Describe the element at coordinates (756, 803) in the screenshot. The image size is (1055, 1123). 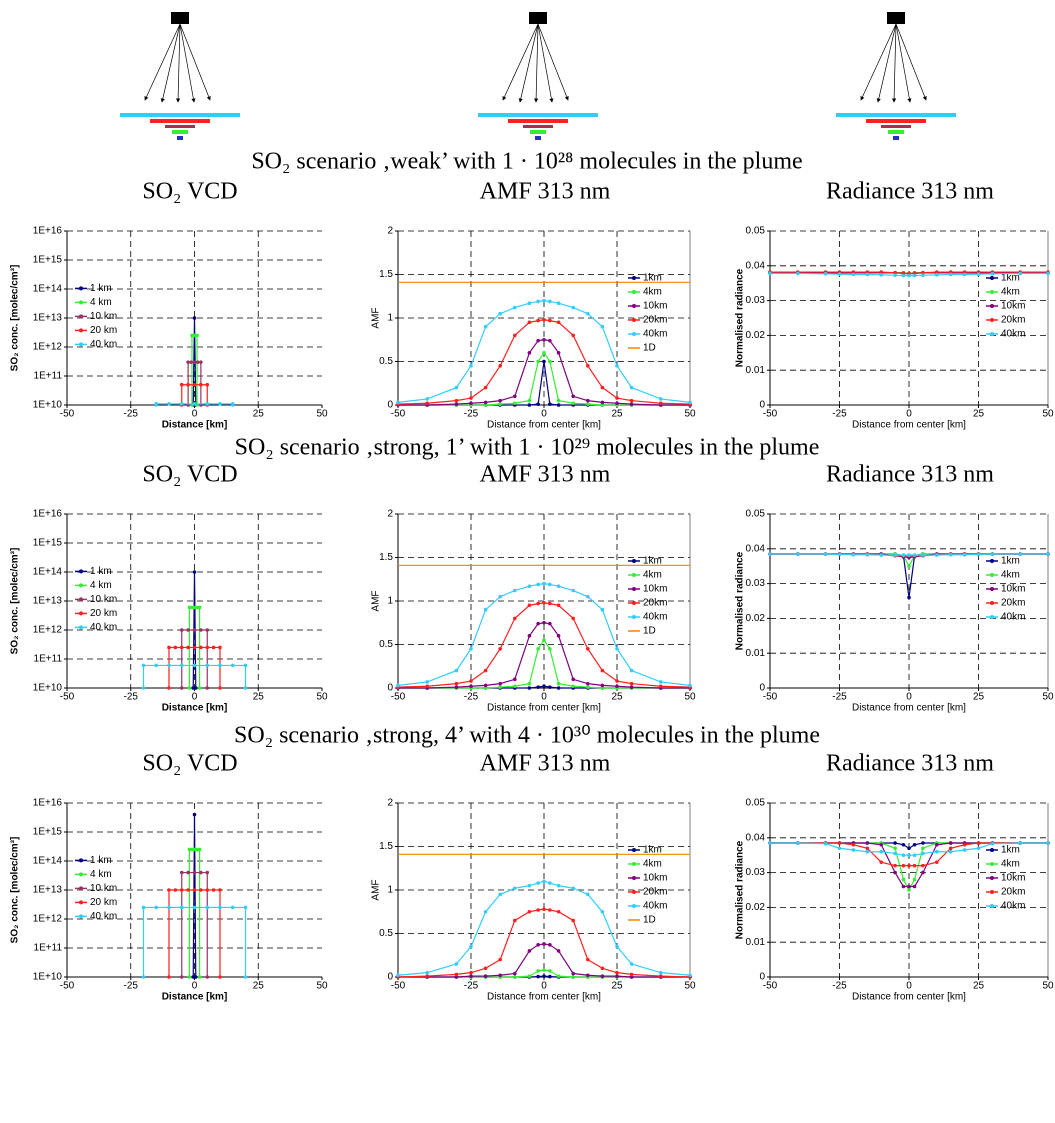
I see `y-tick-label: 0.05` at that location.